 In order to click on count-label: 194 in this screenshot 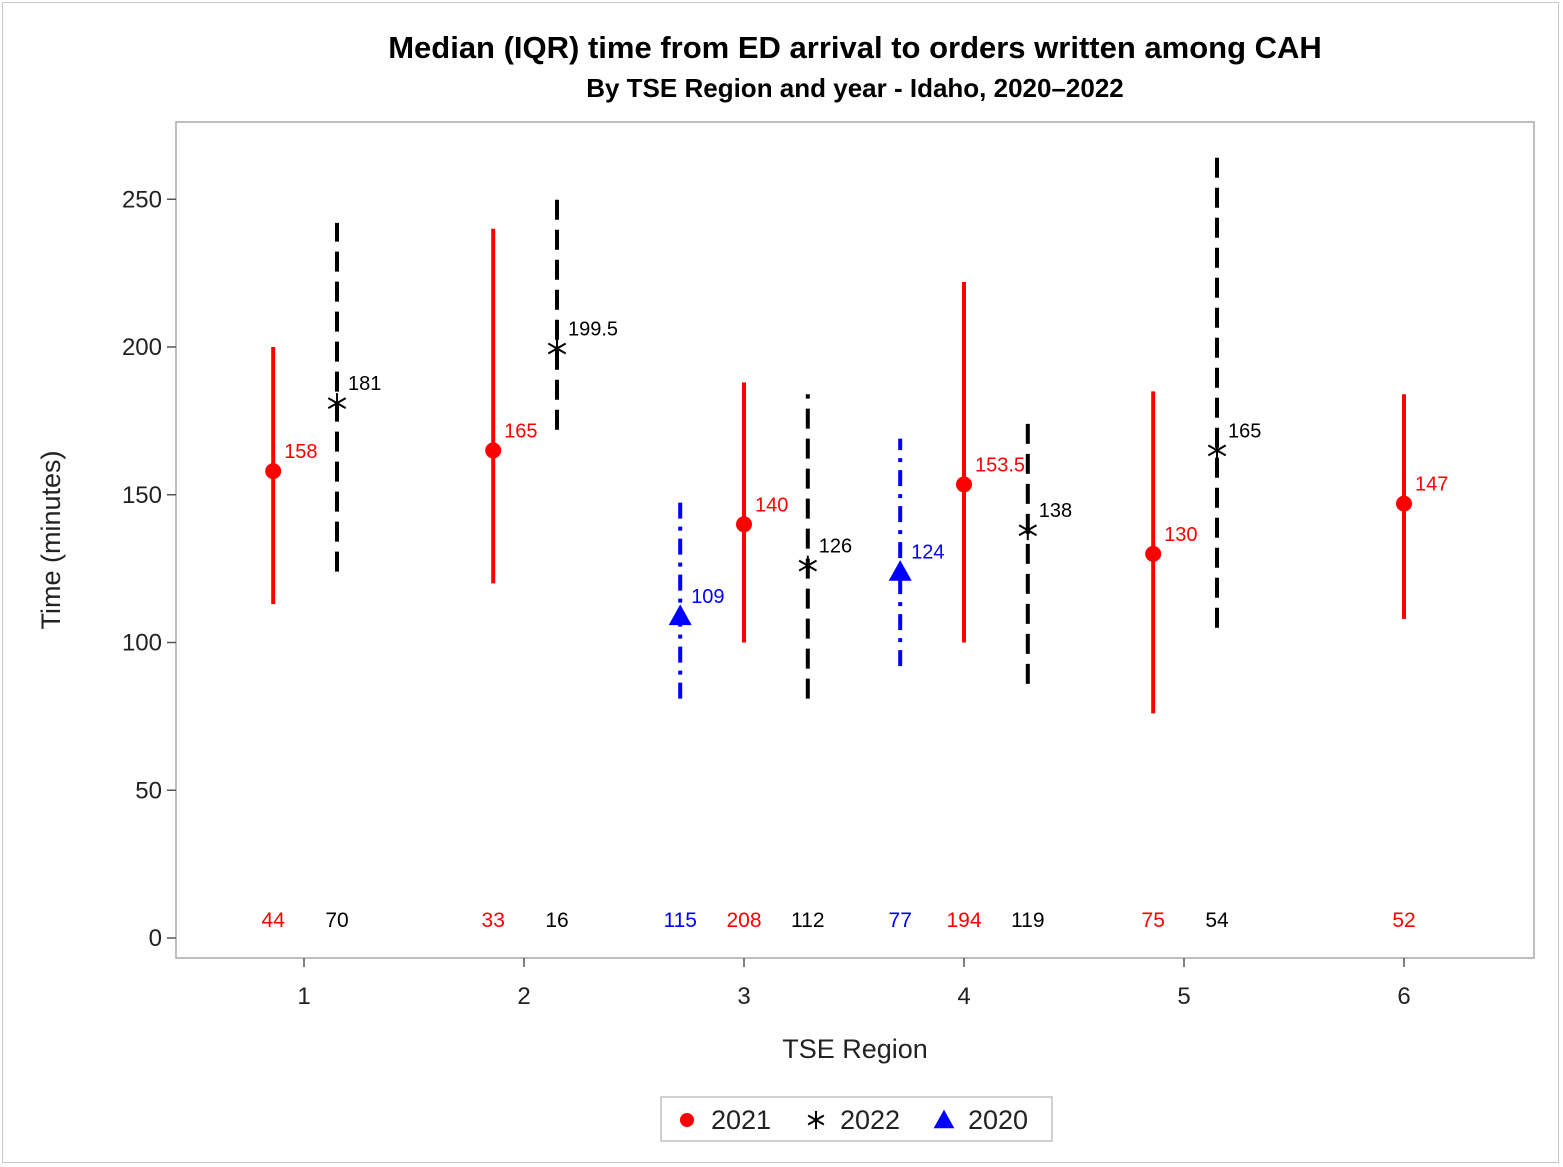, I will do `click(963, 920)`.